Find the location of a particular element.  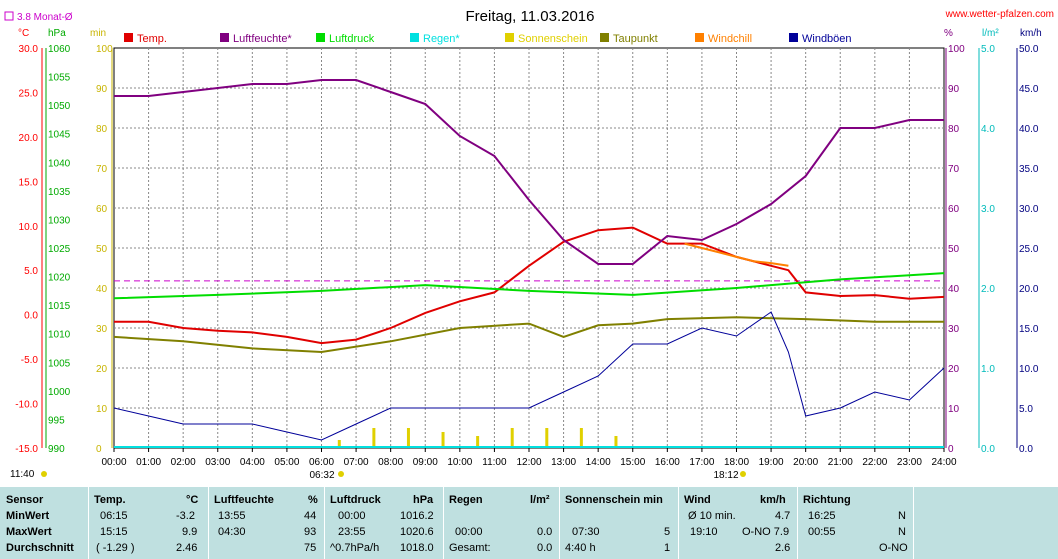

min-dir-time: 16:25 is located at coordinates (822, 516).